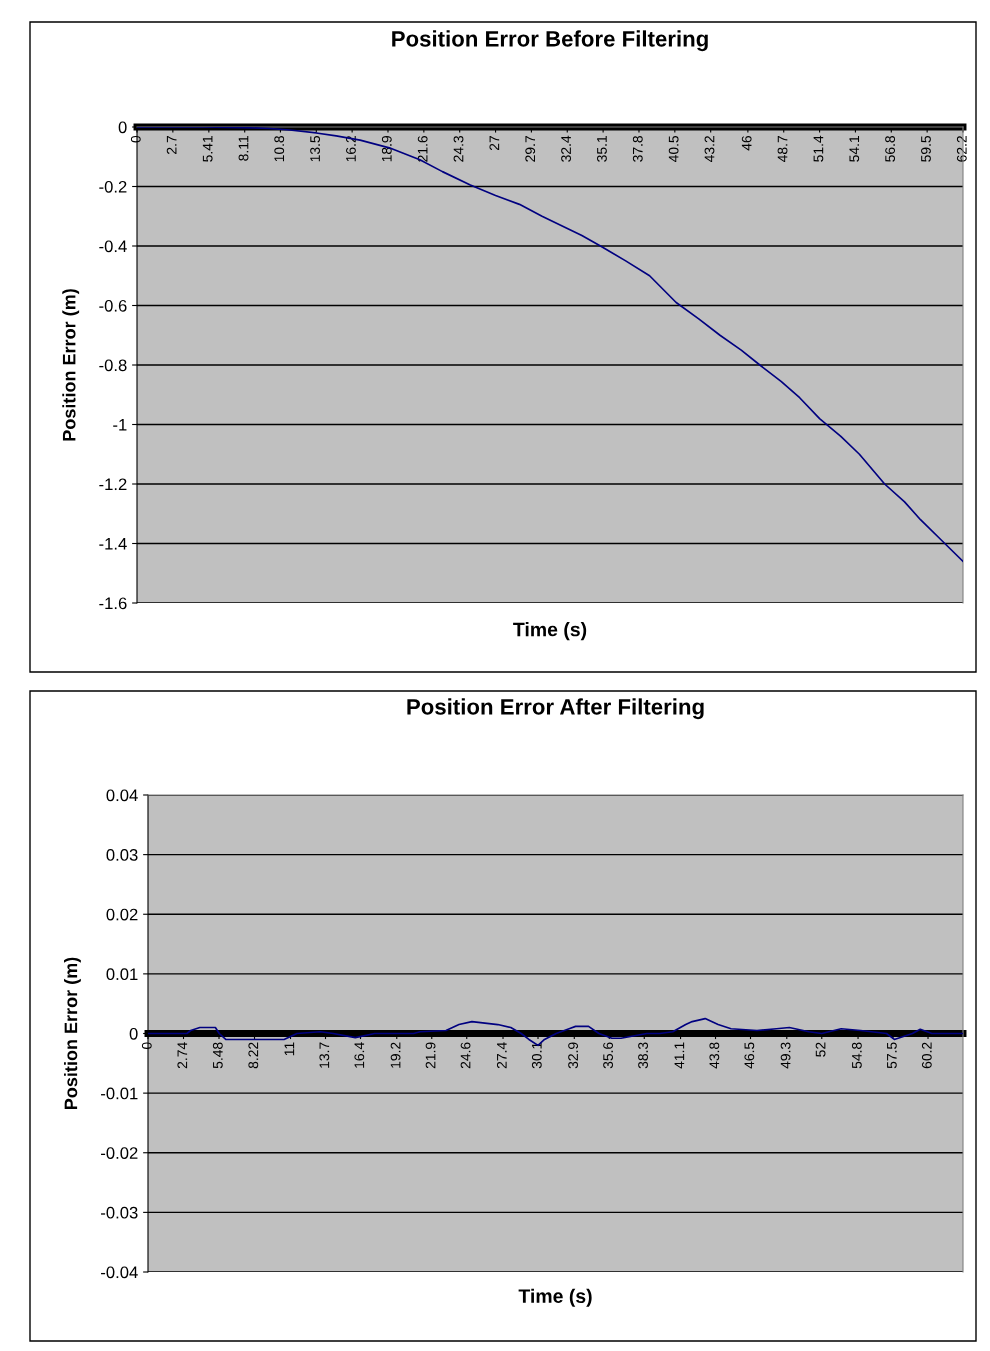 This screenshot has height=1351, width=990. Describe the element at coordinates (501, 1055) in the screenshot. I see `x-tick-label: 27.4` at that location.